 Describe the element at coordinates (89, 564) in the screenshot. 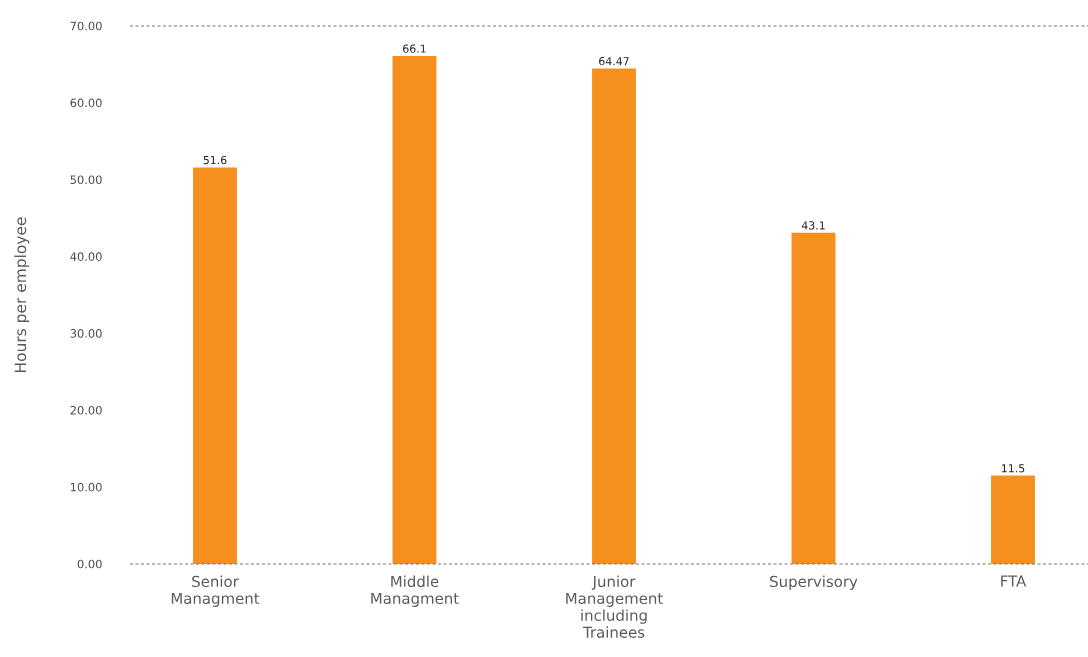

I see `y-tick-label: 0.00` at that location.